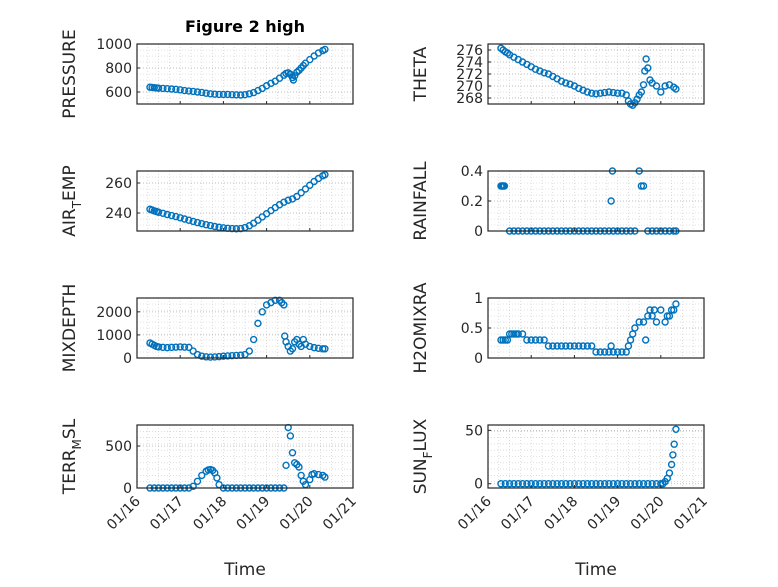 The image size is (778, 587). What do you see at coordinates (472, 202) in the screenshot?
I see `y-tick-label: 0.2` at bounding box center [472, 202].